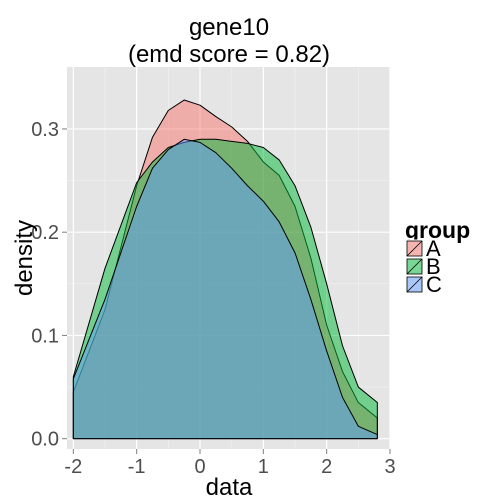 The image size is (504, 504). I want to click on legend-label-A: A, so click(433, 248).